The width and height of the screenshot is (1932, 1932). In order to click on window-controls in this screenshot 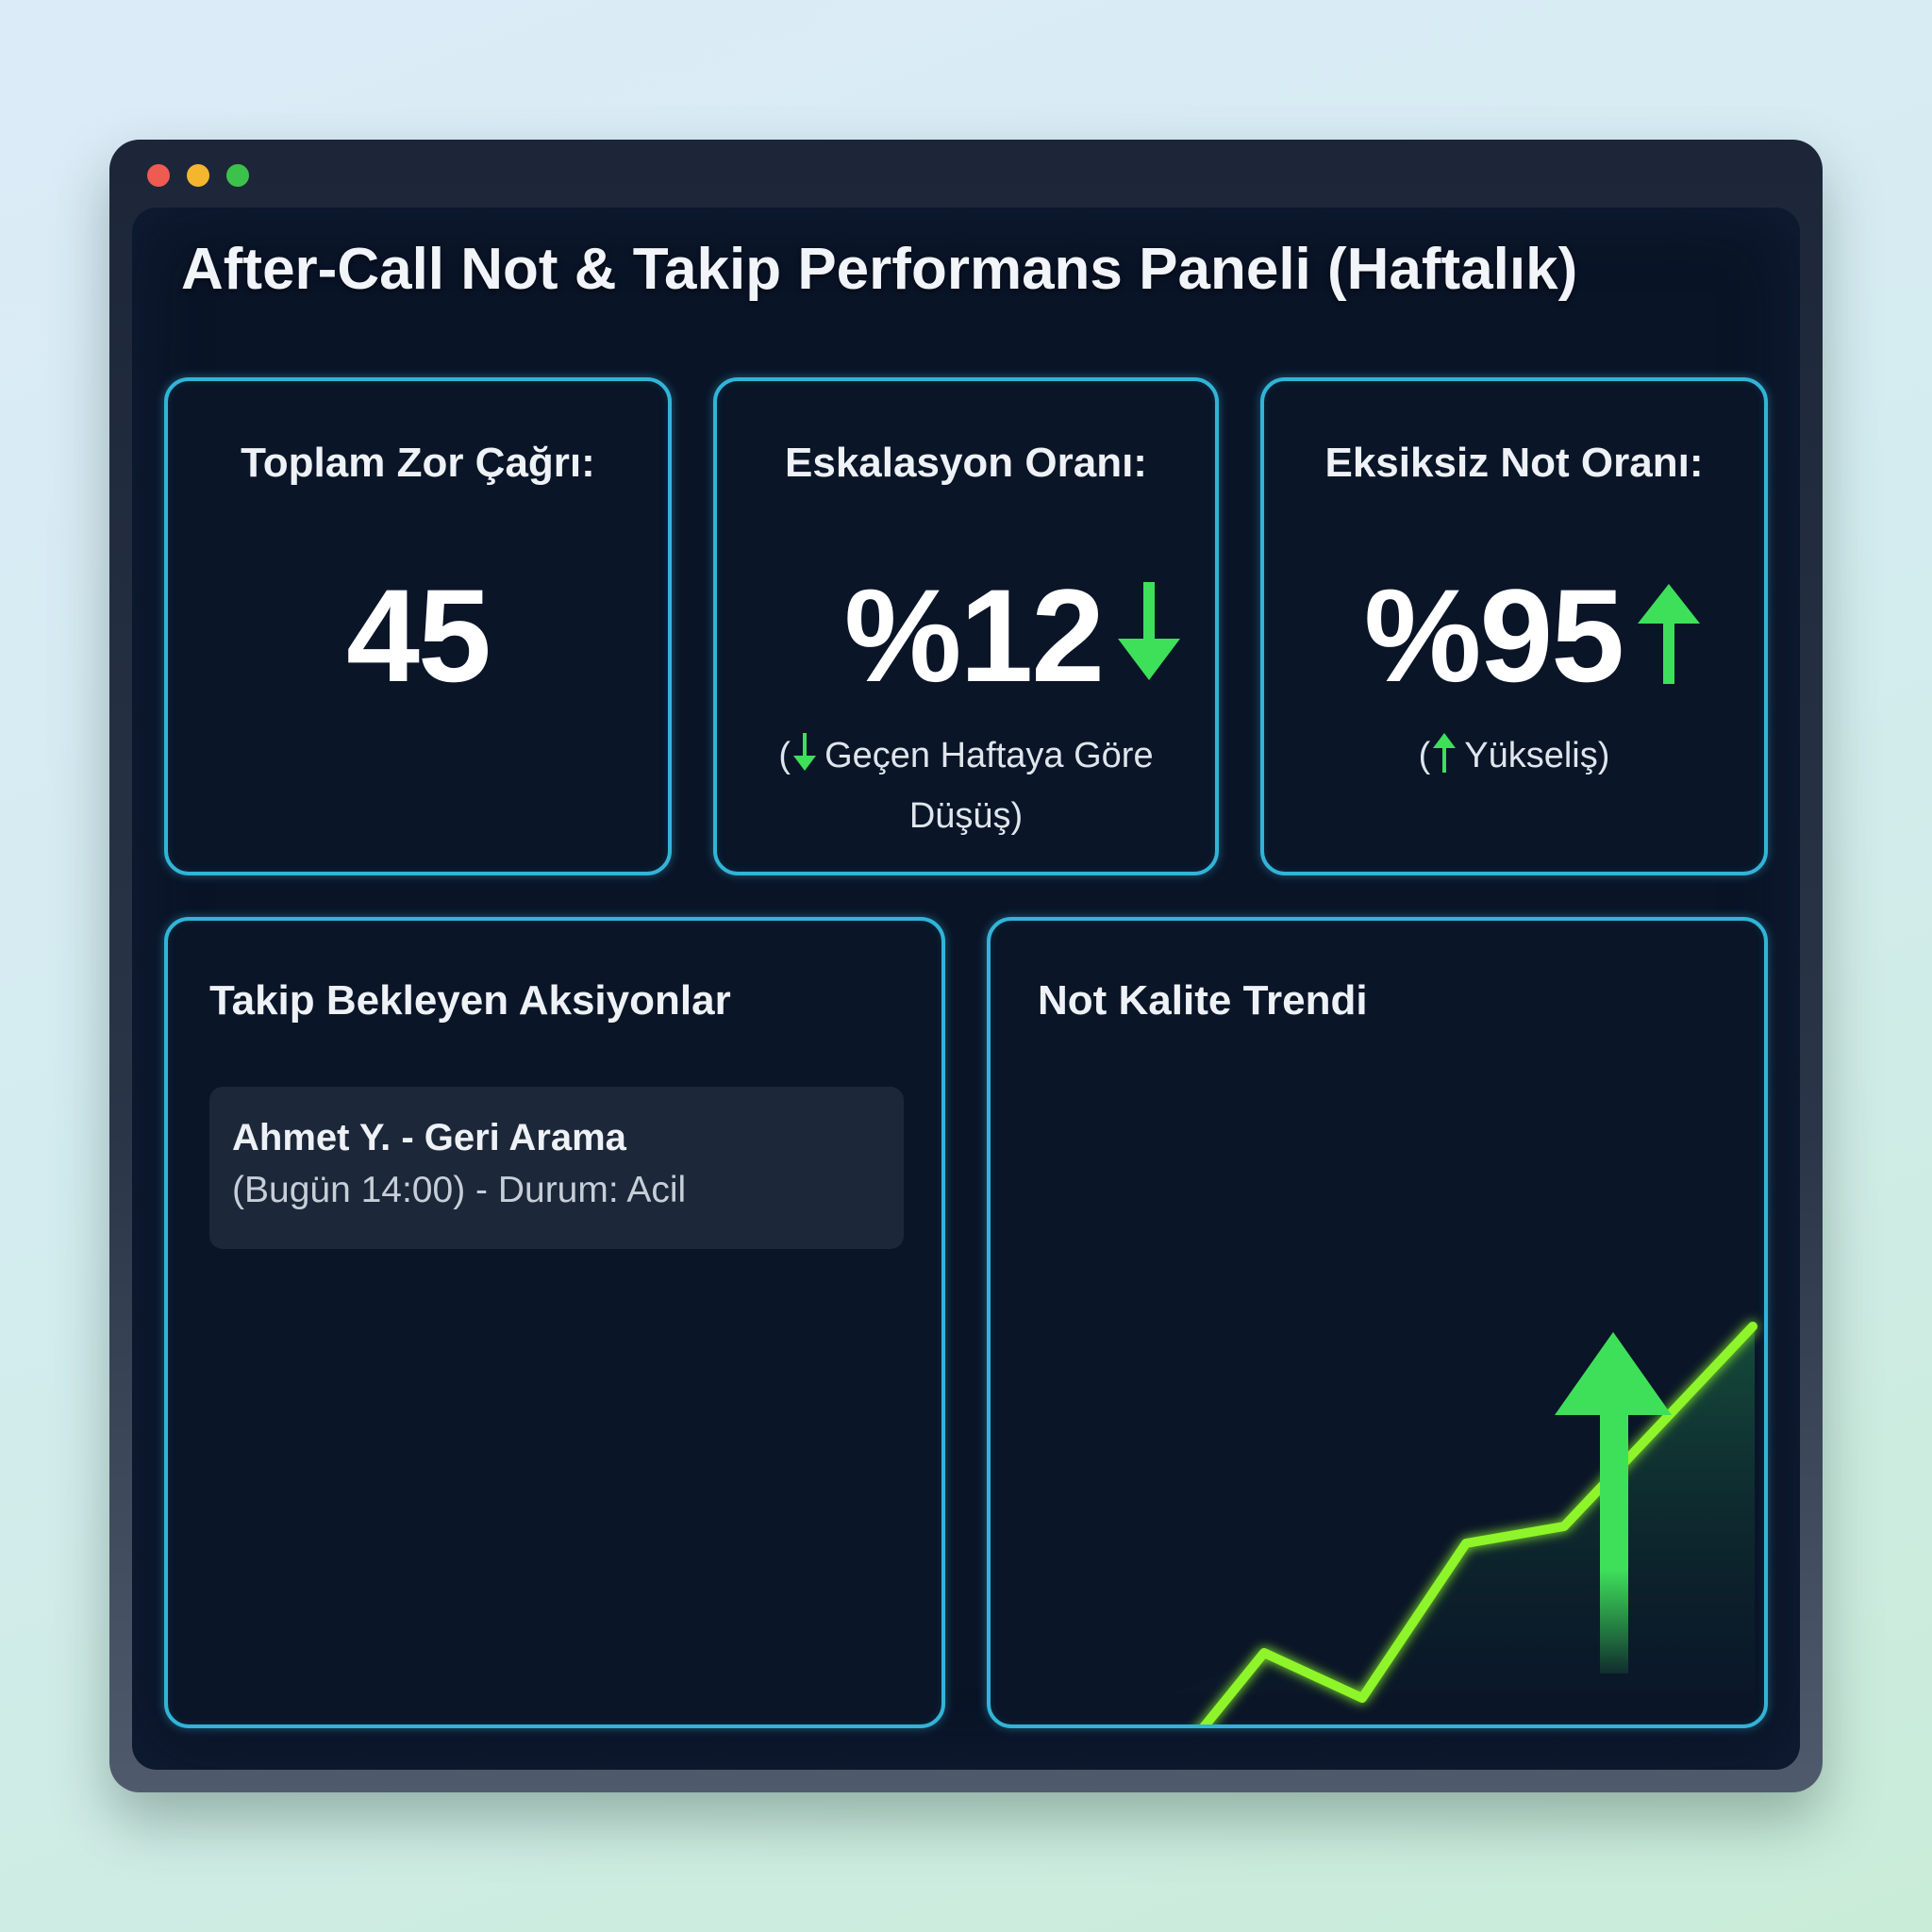, I will do `click(198, 175)`.